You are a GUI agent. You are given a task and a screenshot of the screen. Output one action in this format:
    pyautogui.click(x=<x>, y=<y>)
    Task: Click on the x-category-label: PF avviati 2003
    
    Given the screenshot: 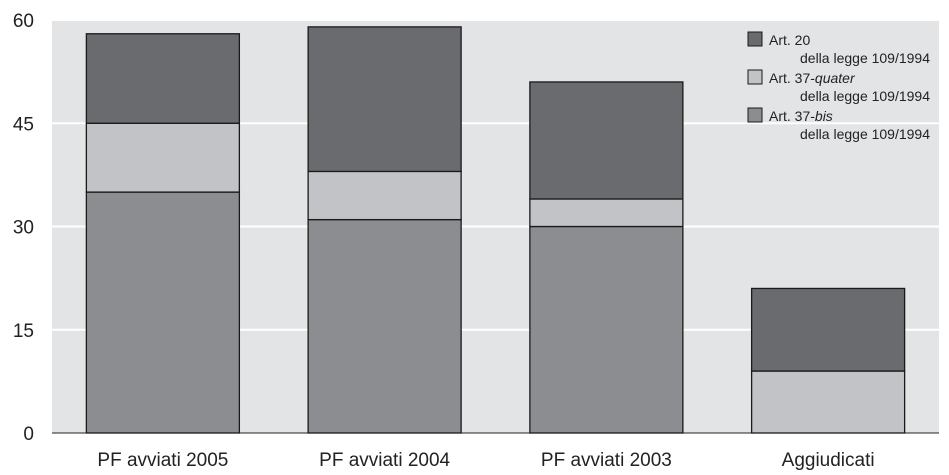 What is the action you would take?
    pyautogui.click(x=606, y=460)
    